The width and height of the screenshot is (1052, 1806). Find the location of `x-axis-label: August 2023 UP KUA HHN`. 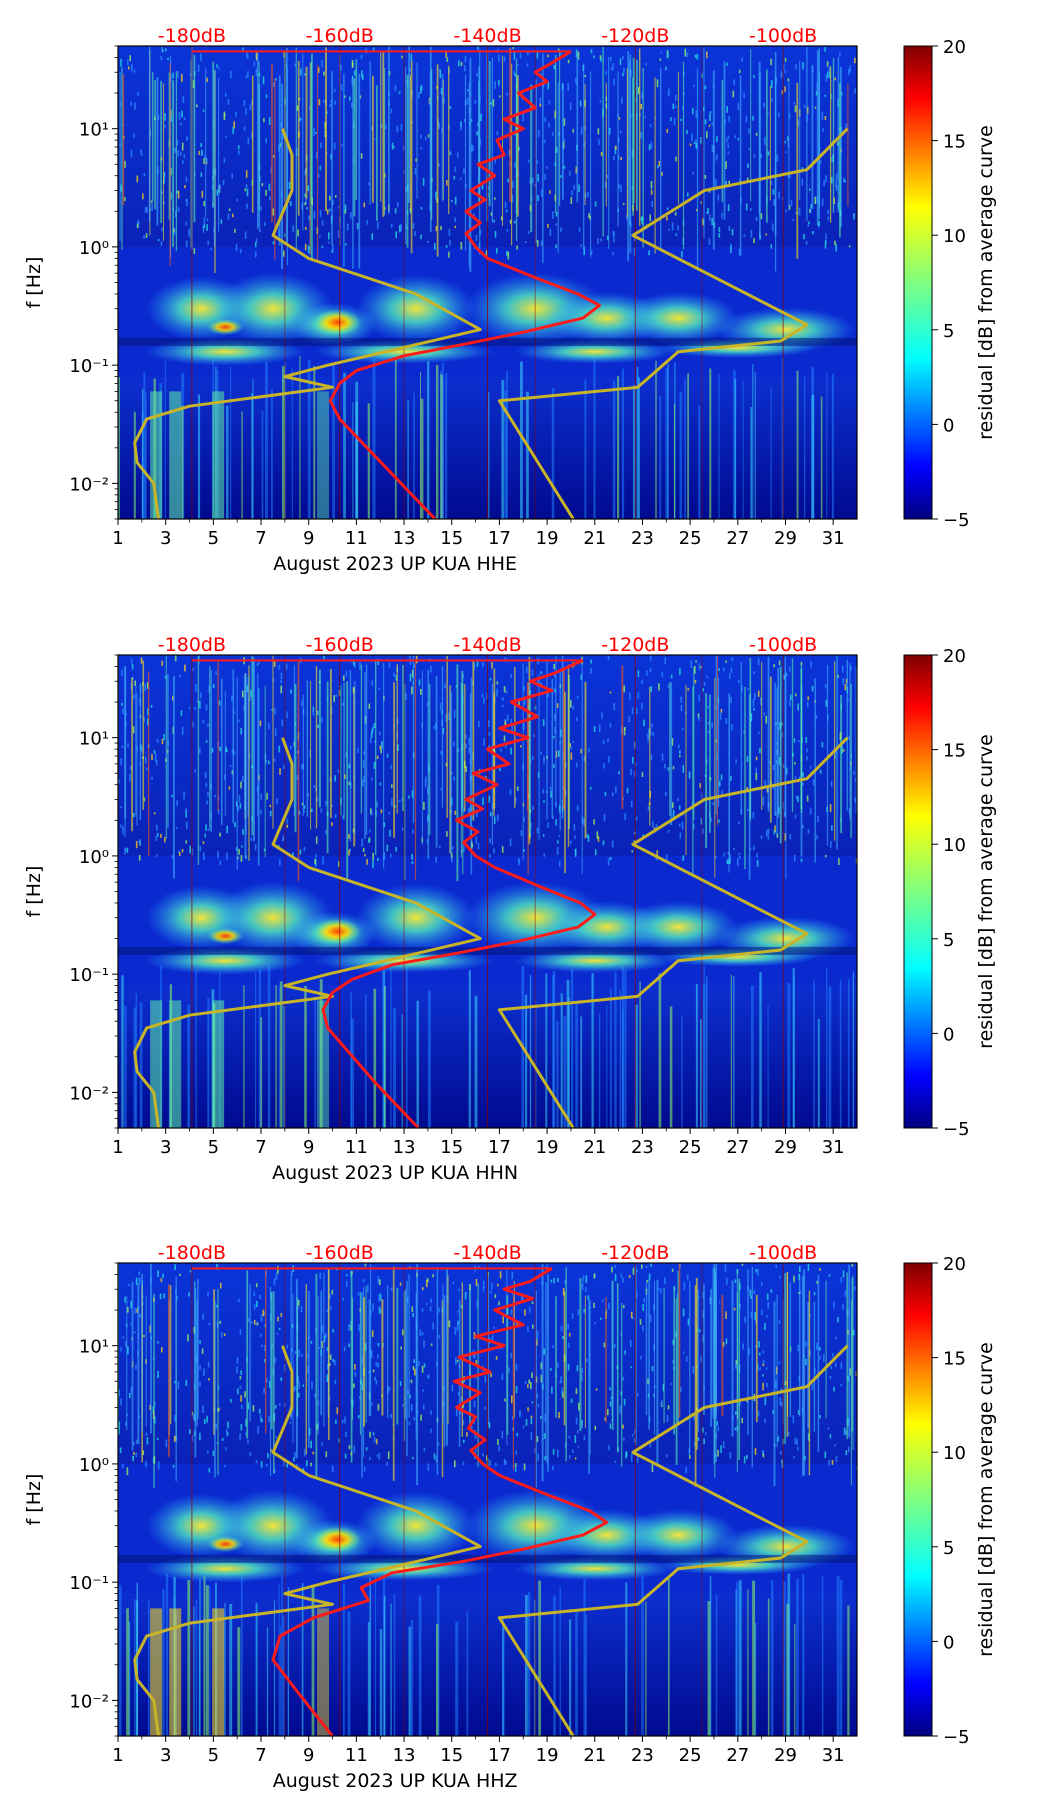

x-axis-label: August 2023 UP KUA HHN is located at coordinates (395, 1173).